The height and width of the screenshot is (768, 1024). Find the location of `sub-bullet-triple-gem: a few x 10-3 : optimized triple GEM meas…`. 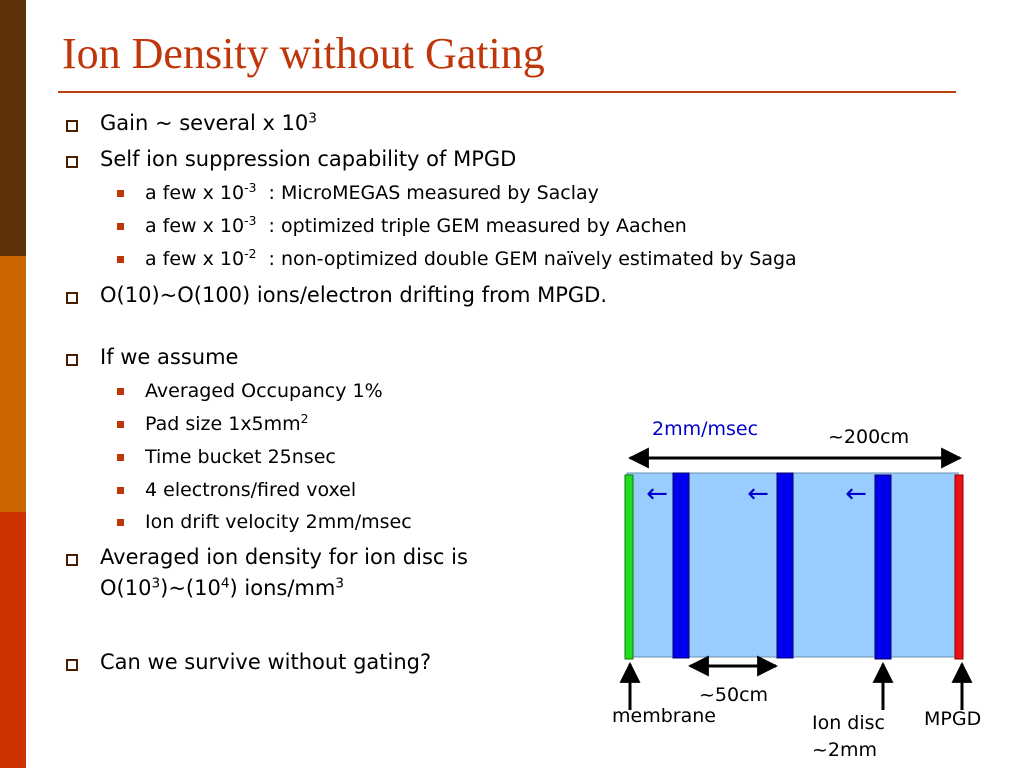

sub-bullet-triple-gem: a few x 10-3 : optimized triple GEM meas… is located at coordinates (416, 225).